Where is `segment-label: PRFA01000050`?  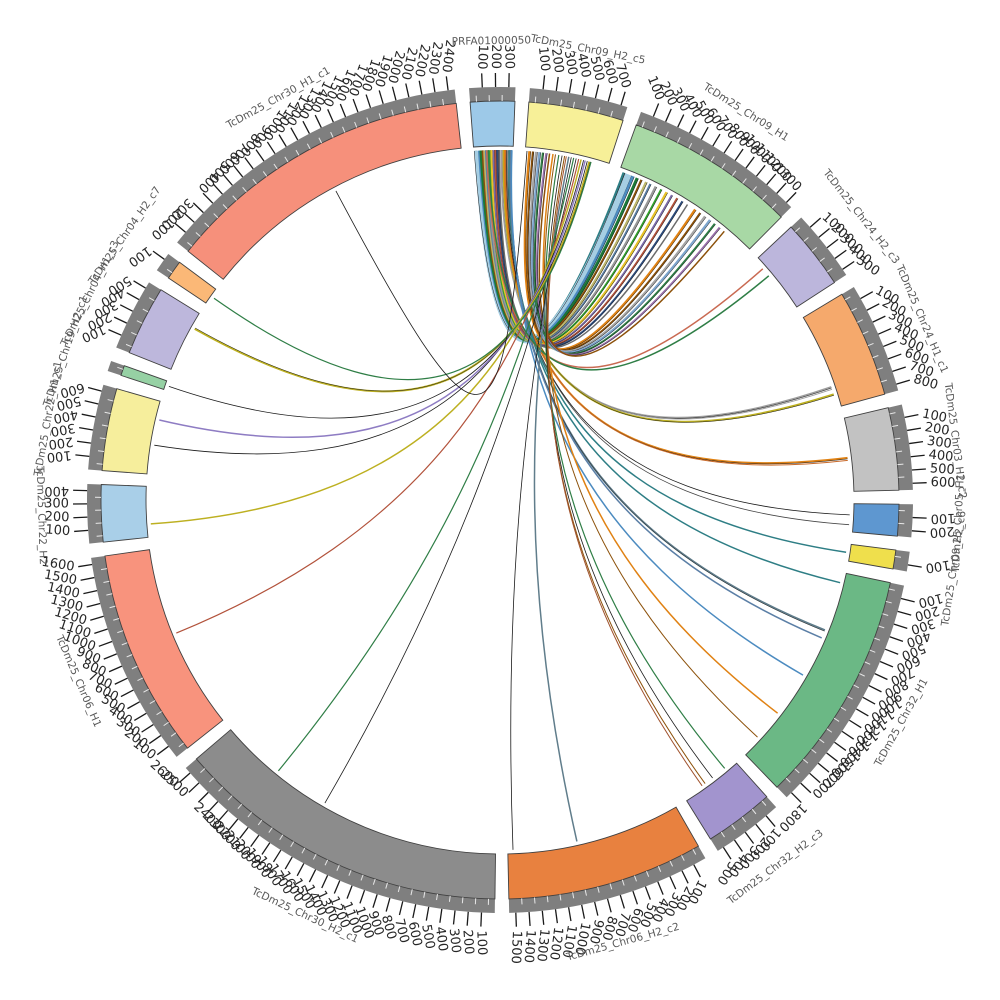
segment-label: PRFA01000050 is located at coordinates (492, 41).